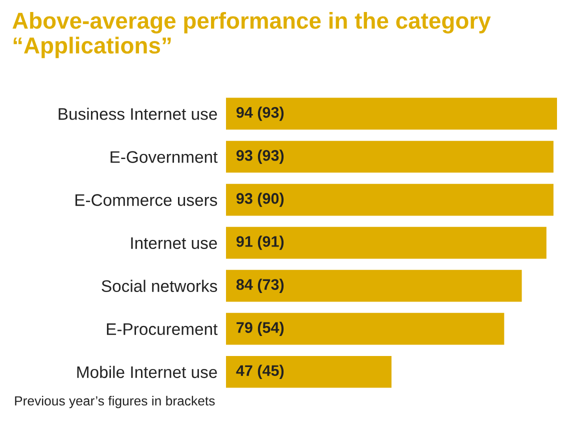 This screenshot has height=423, width=581. Describe the element at coordinates (147, 372) in the screenshot. I see `y-tick-label: Mobile Internet use` at that location.